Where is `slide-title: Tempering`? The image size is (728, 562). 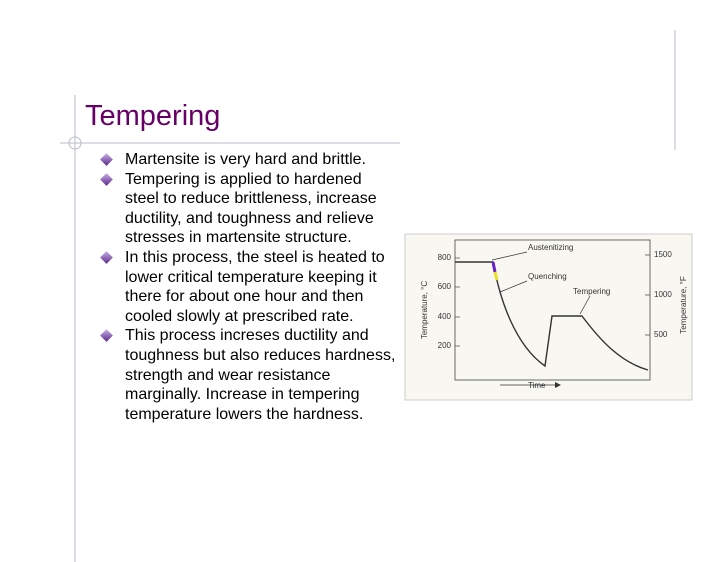 slide-title: Tempering is located at coordinates (153, 116).